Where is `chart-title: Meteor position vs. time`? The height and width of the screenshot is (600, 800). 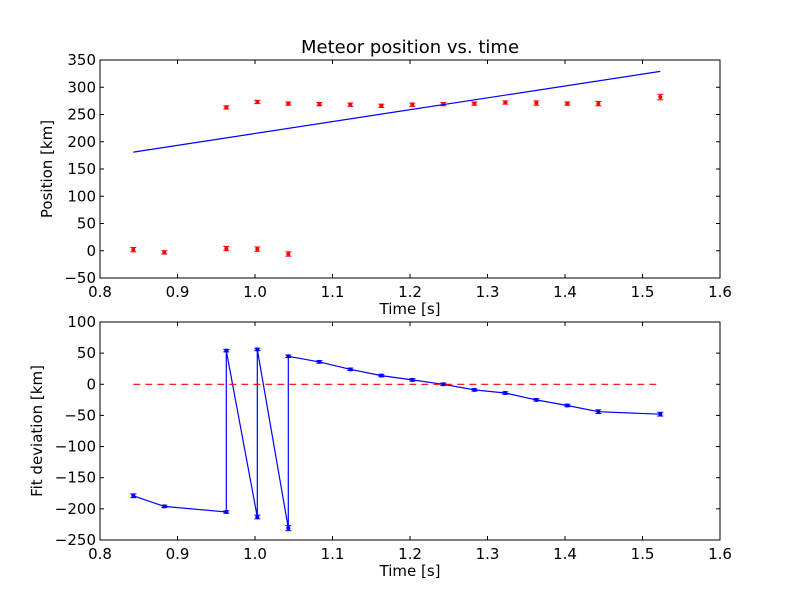
chart-title: Meteor position vs. time is located at coordinates (410, 47).